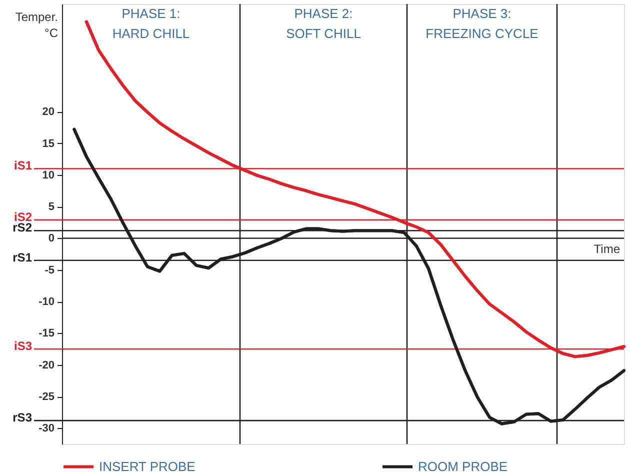  I want to click on annotation: PHASE 2: SOFT CHILL, so click(323, 23).